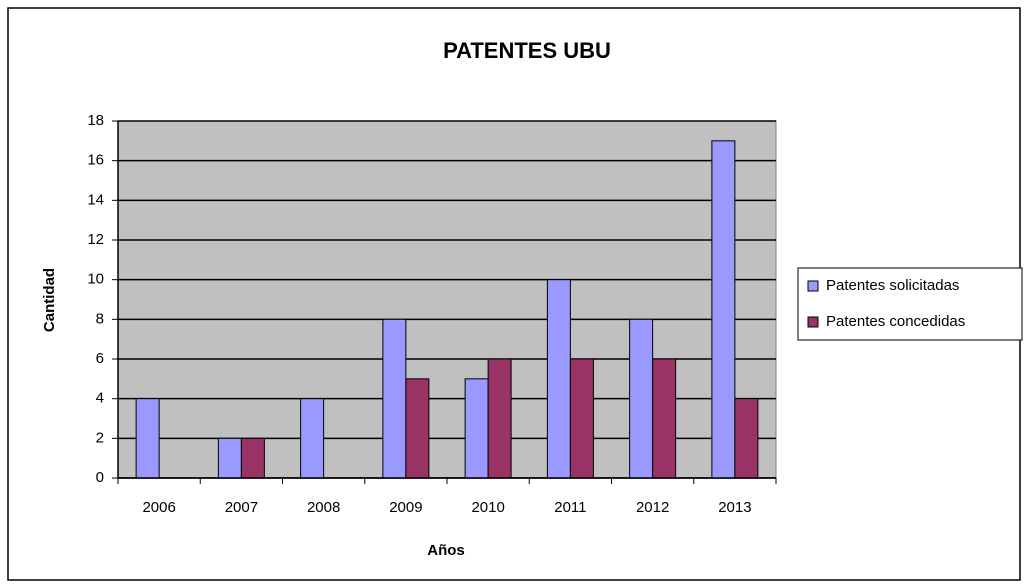  Describe the element at coordinates (95, 120) in the screenshot. I see `y-tick-label: 18` at that location.